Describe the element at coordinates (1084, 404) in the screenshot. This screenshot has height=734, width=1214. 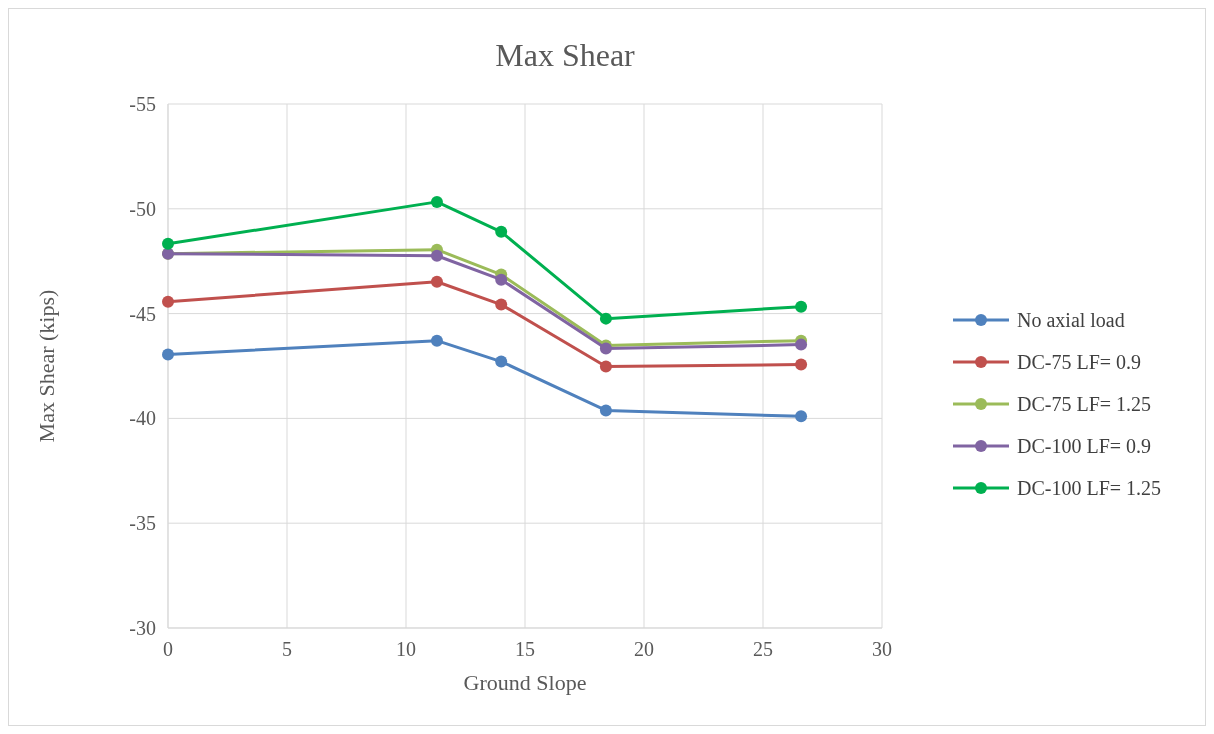
I see `legend-label: DC-75 LF= 1.25` at that location.